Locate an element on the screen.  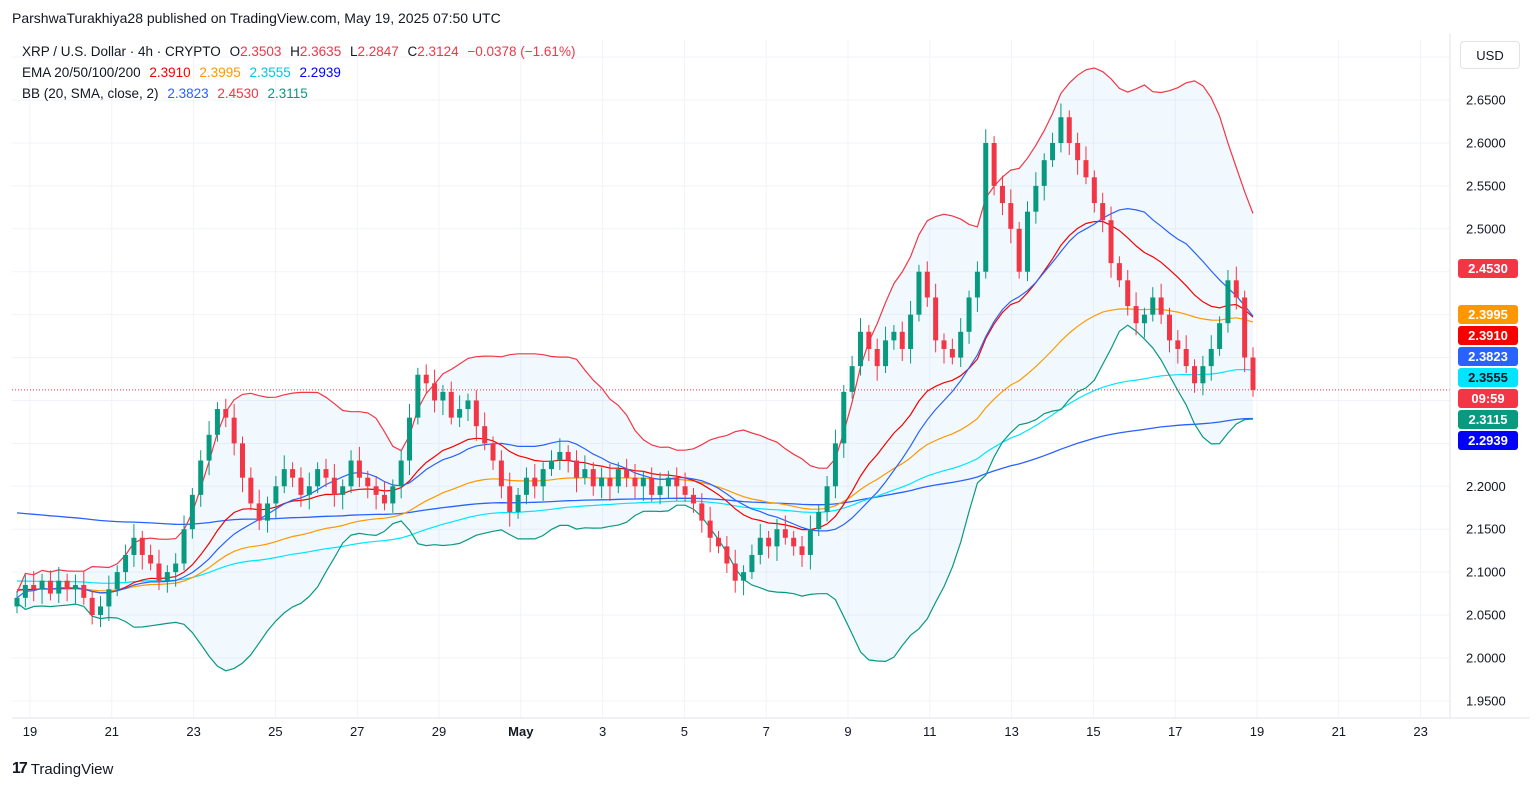
time-tick-label: 5 is located at coordinates (684, 731).